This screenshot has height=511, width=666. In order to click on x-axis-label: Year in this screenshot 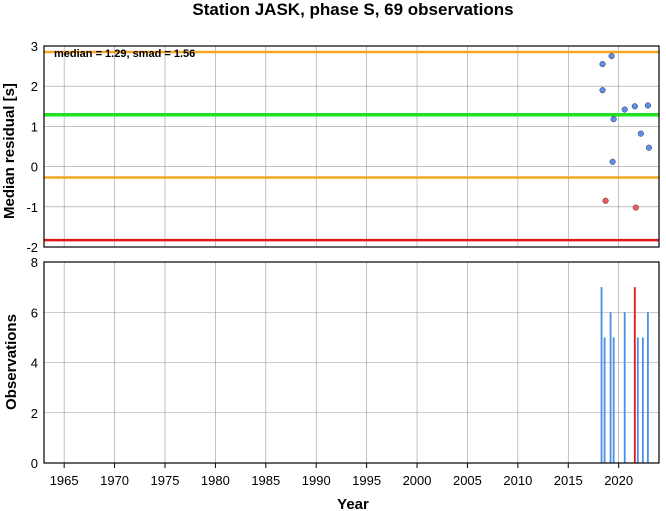, I will do `click(353, 503)`.